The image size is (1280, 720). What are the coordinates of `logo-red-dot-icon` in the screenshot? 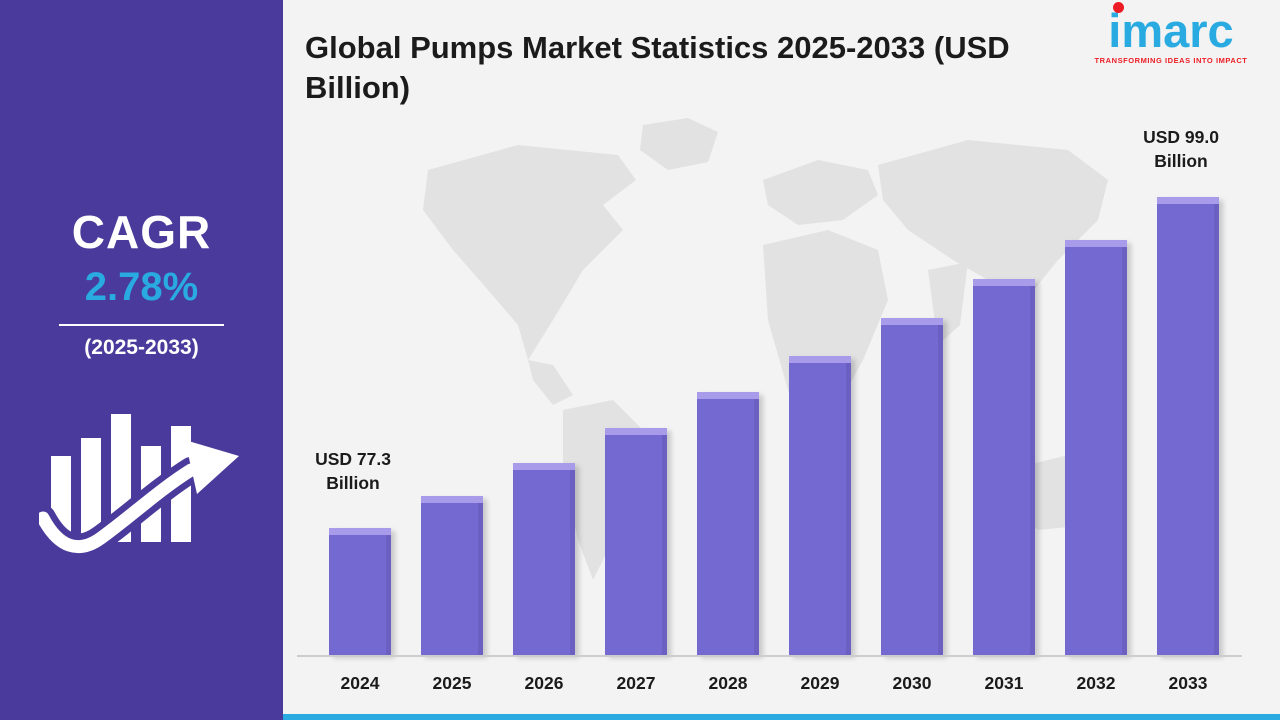 It's located at (1119, 7).